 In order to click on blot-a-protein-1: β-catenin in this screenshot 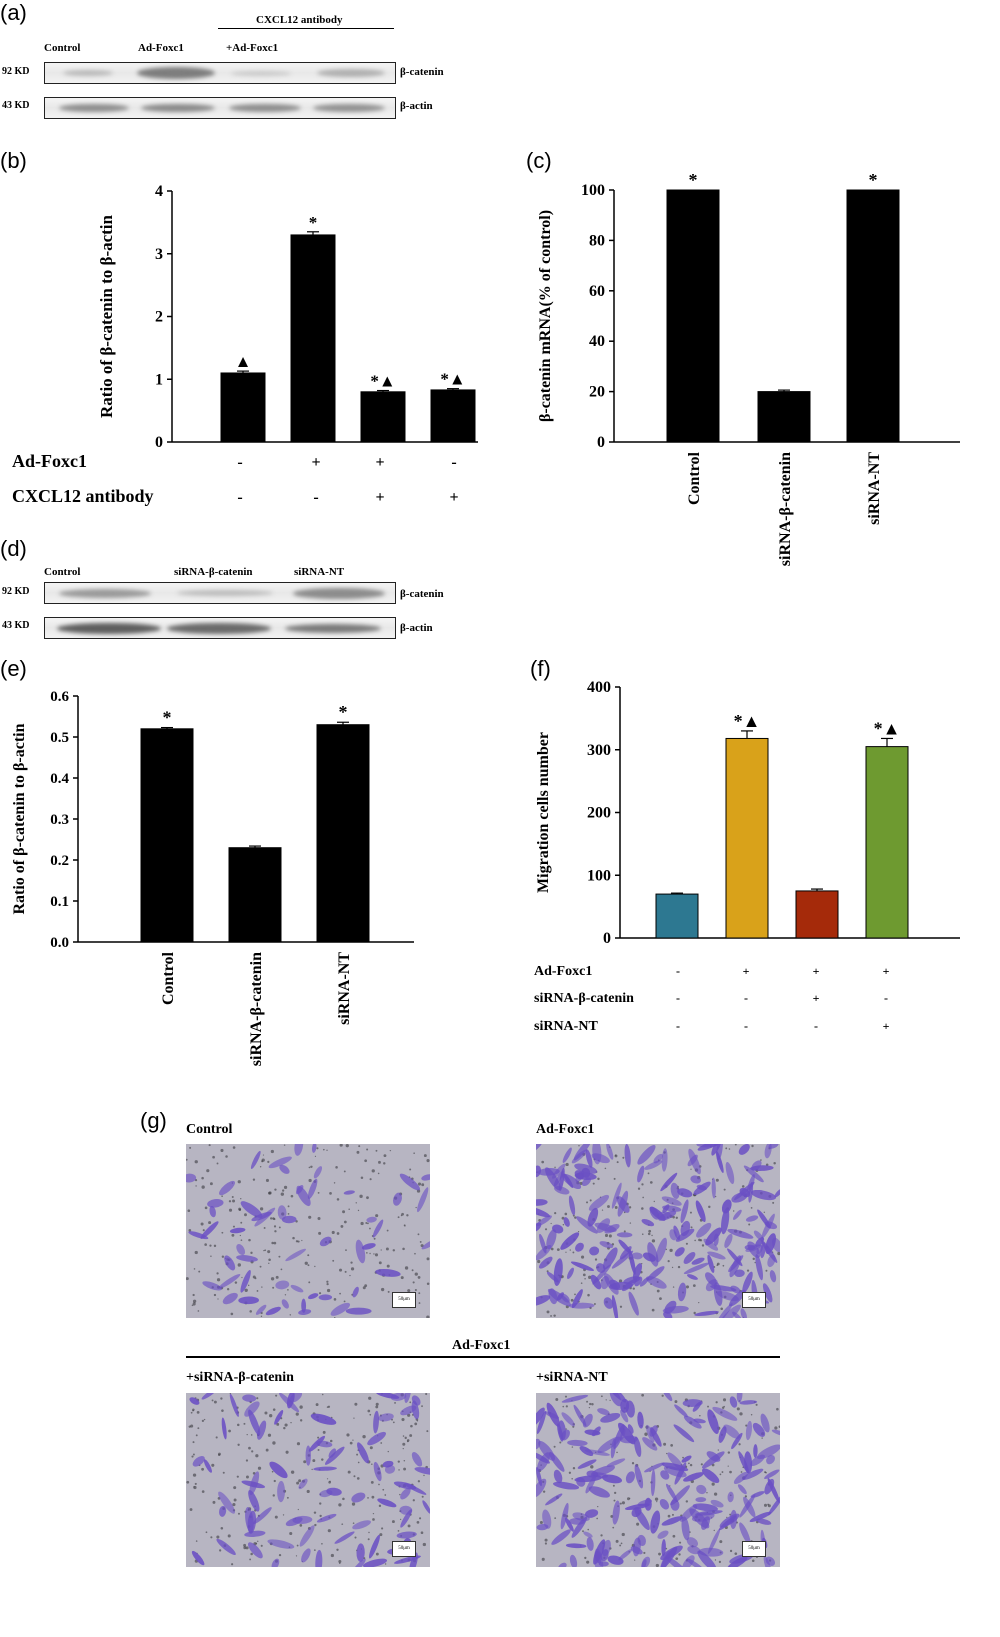, I will do `click(422, 72)`.